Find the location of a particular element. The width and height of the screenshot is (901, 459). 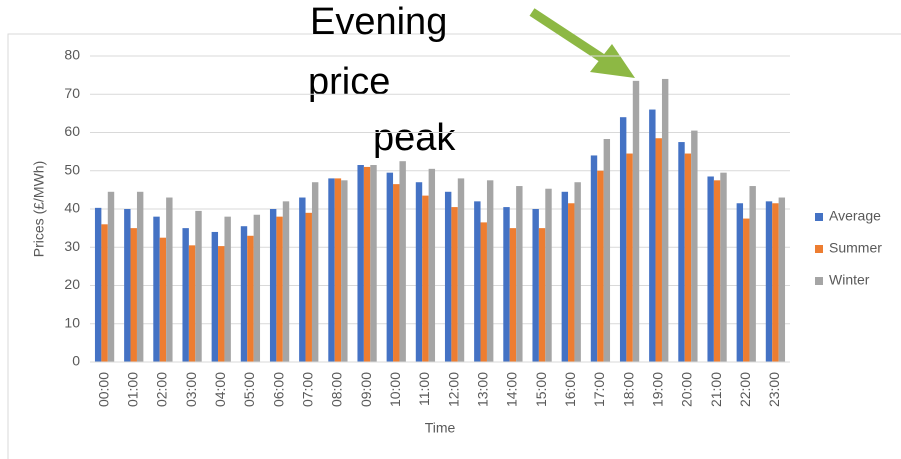

y-axis-label: Prices (£/MWh) is located at coordinates (39, 209).